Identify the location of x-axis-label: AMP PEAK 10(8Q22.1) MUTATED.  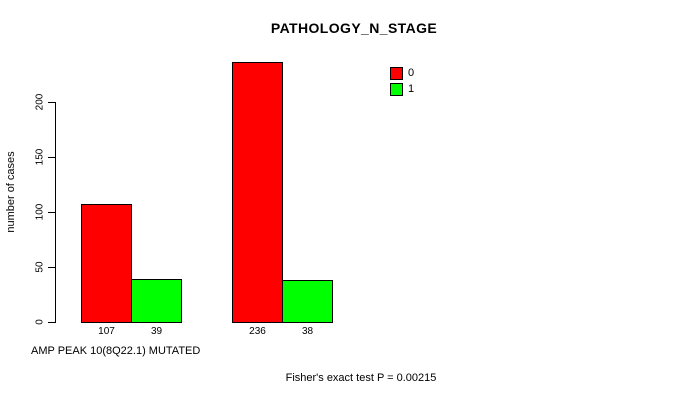
(116, 351).